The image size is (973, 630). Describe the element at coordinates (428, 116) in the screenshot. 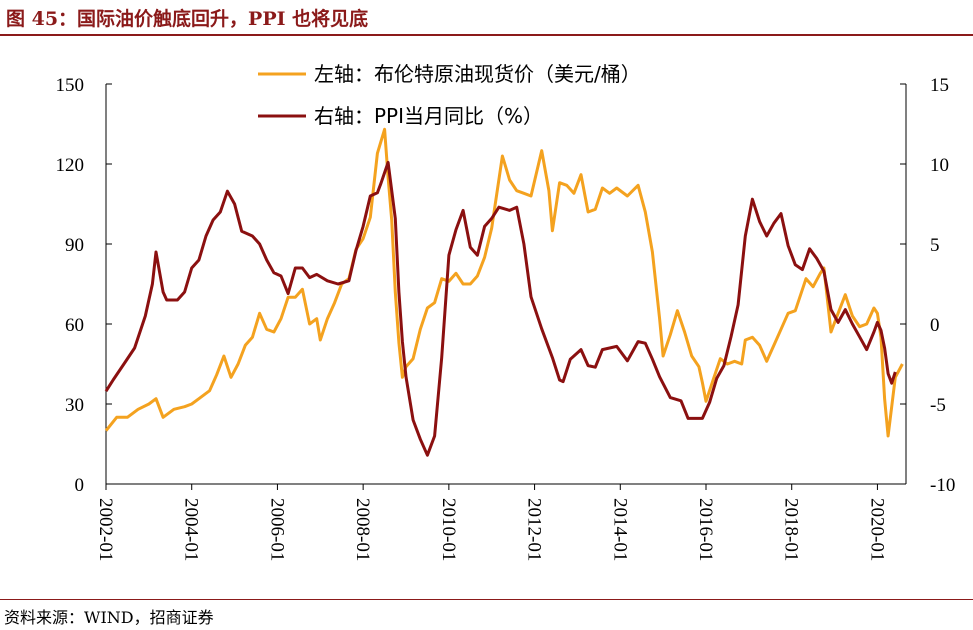

I see `legend-ppi-label: 右轴：PPI当月同比（%）` at that location.